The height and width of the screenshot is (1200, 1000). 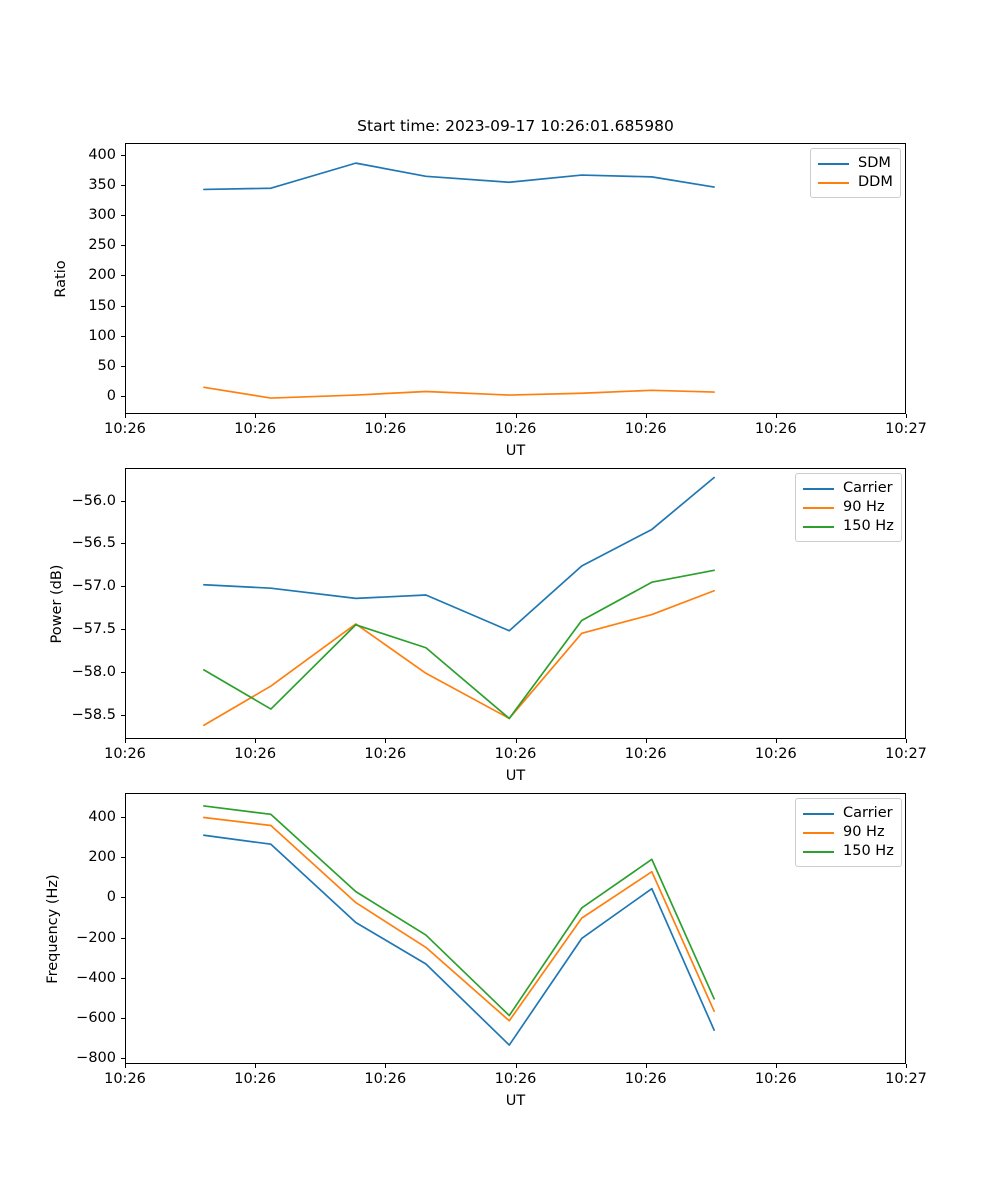 I want to click on plot-lines-frequency, so click(x=459, y=925).